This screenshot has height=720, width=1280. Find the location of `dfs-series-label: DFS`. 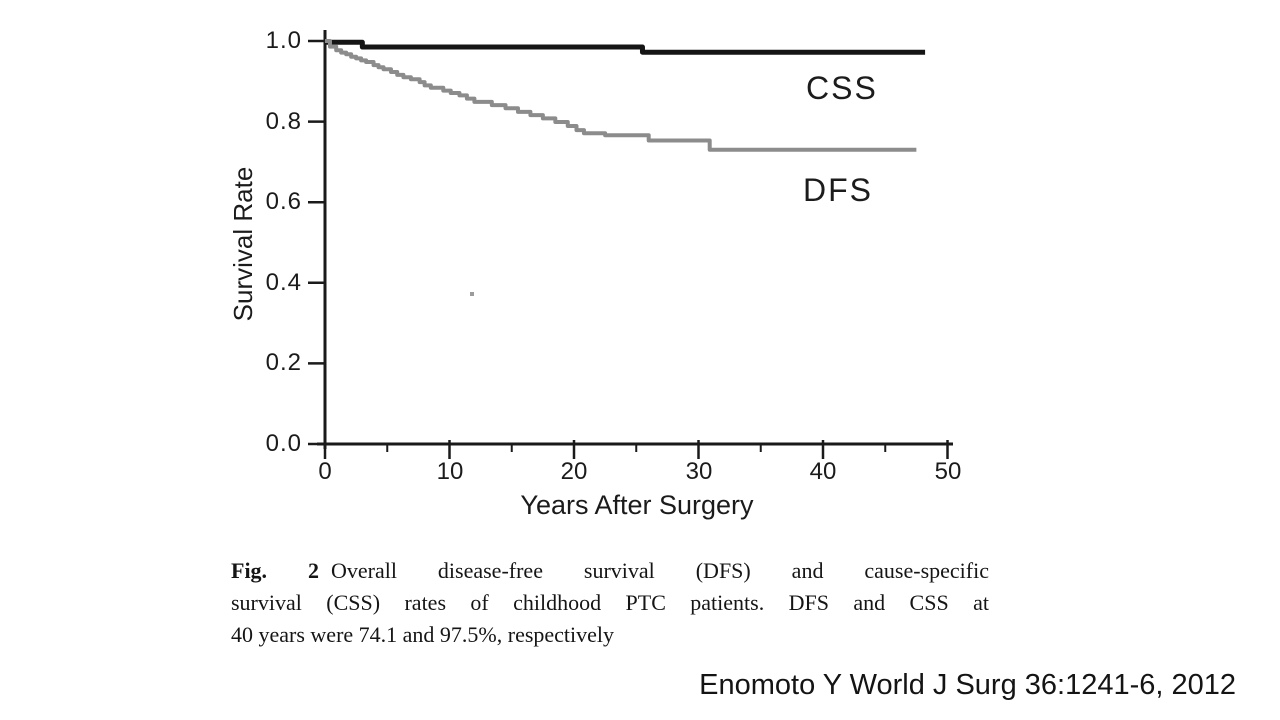

dfs-series-label: DFS is located at coordinates (838, 190).